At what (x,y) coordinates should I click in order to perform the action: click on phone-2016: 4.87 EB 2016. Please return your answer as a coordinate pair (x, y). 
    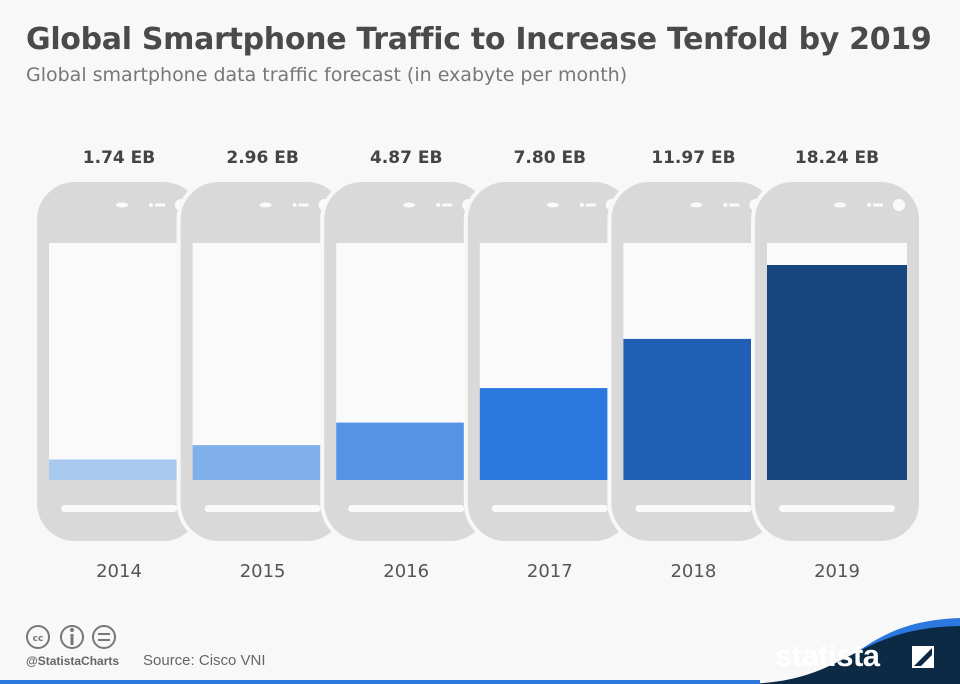
    Looking at the image, I should click on (406, 365).